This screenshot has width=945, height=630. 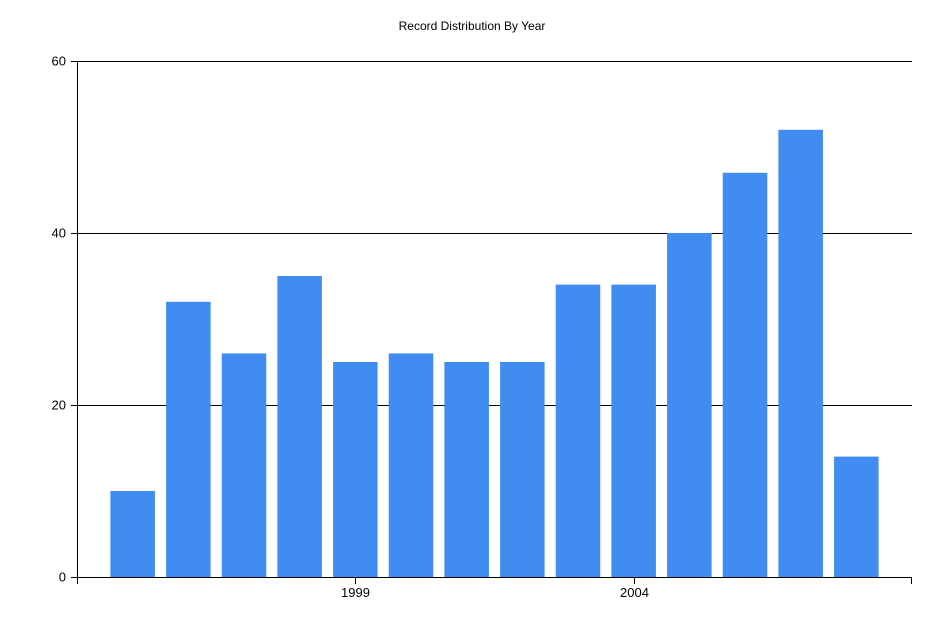 I want to click on bar-2000, so click(x=411, y=465).